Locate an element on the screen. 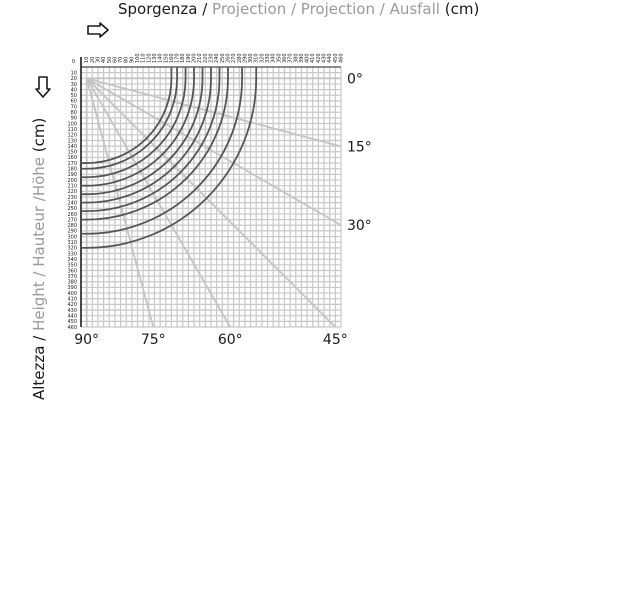  y-tick-label: 210 is located at coordinates (72, 186).